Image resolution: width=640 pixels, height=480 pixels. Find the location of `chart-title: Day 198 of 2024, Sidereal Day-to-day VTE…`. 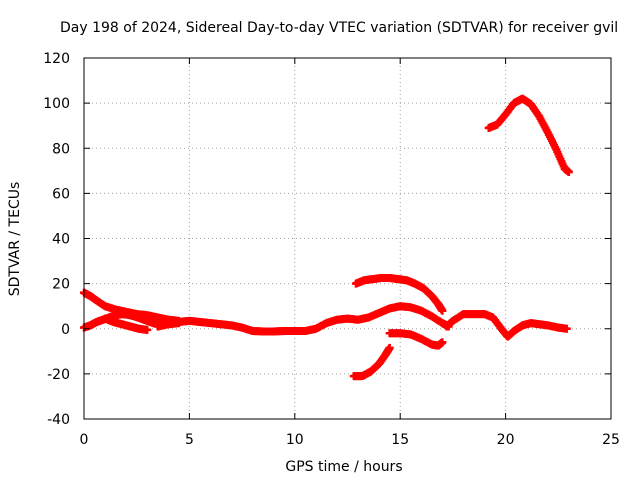

chart-title: Day 198 of 2024, Sidereal Day-to-day VTE… is located at coordinates (339, 28).